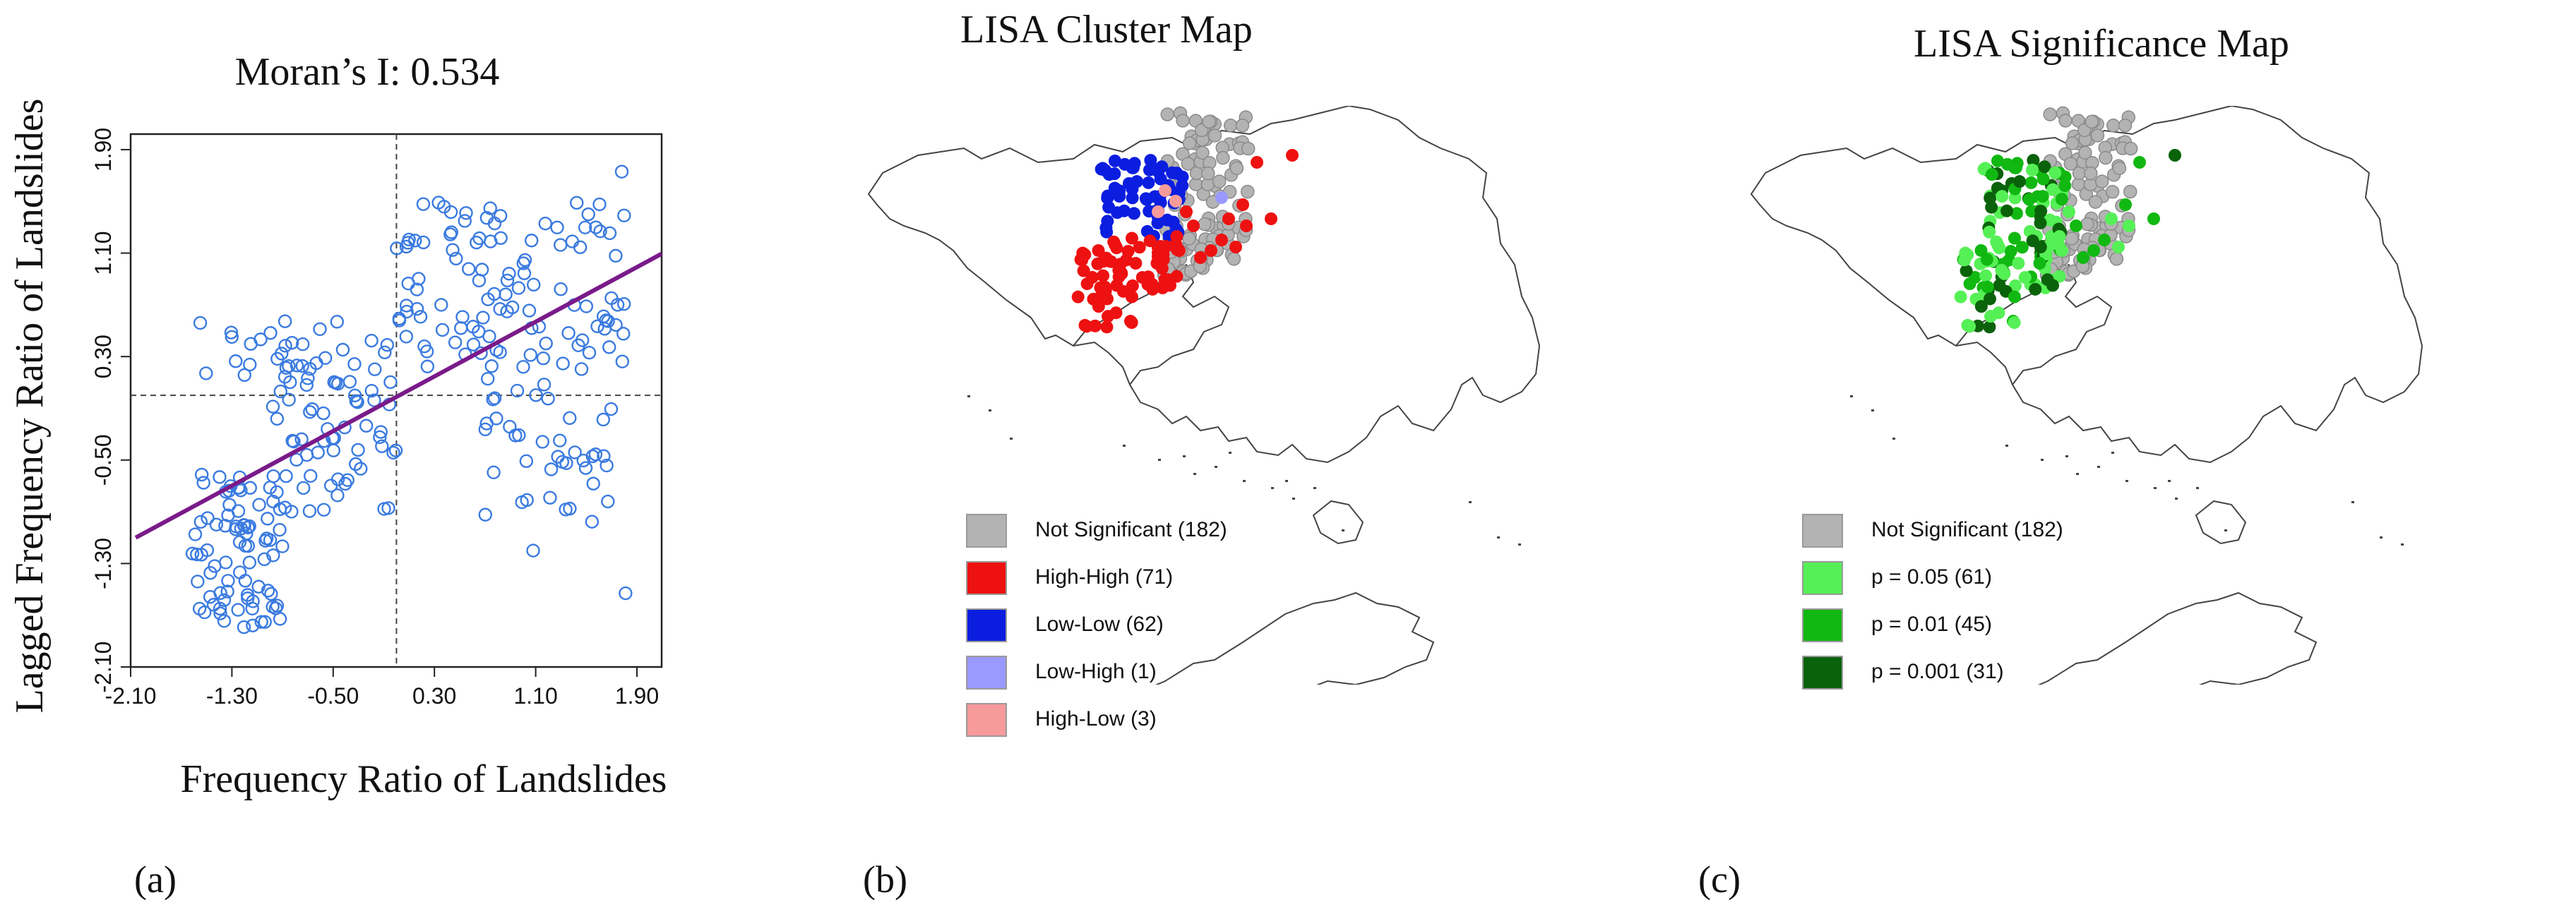 The image size is (2576, 914). What do you see at coordinates (1937, 671) in the screenshot?
I see `legend-label: p = 0.001 (31)` at bounding box center [1937, 671].